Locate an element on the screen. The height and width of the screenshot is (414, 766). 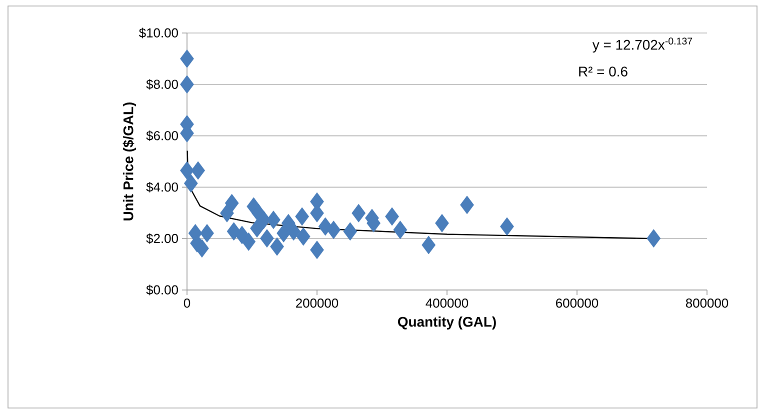
y-tick-label: $6.00 is located at coordinates (162, 136).